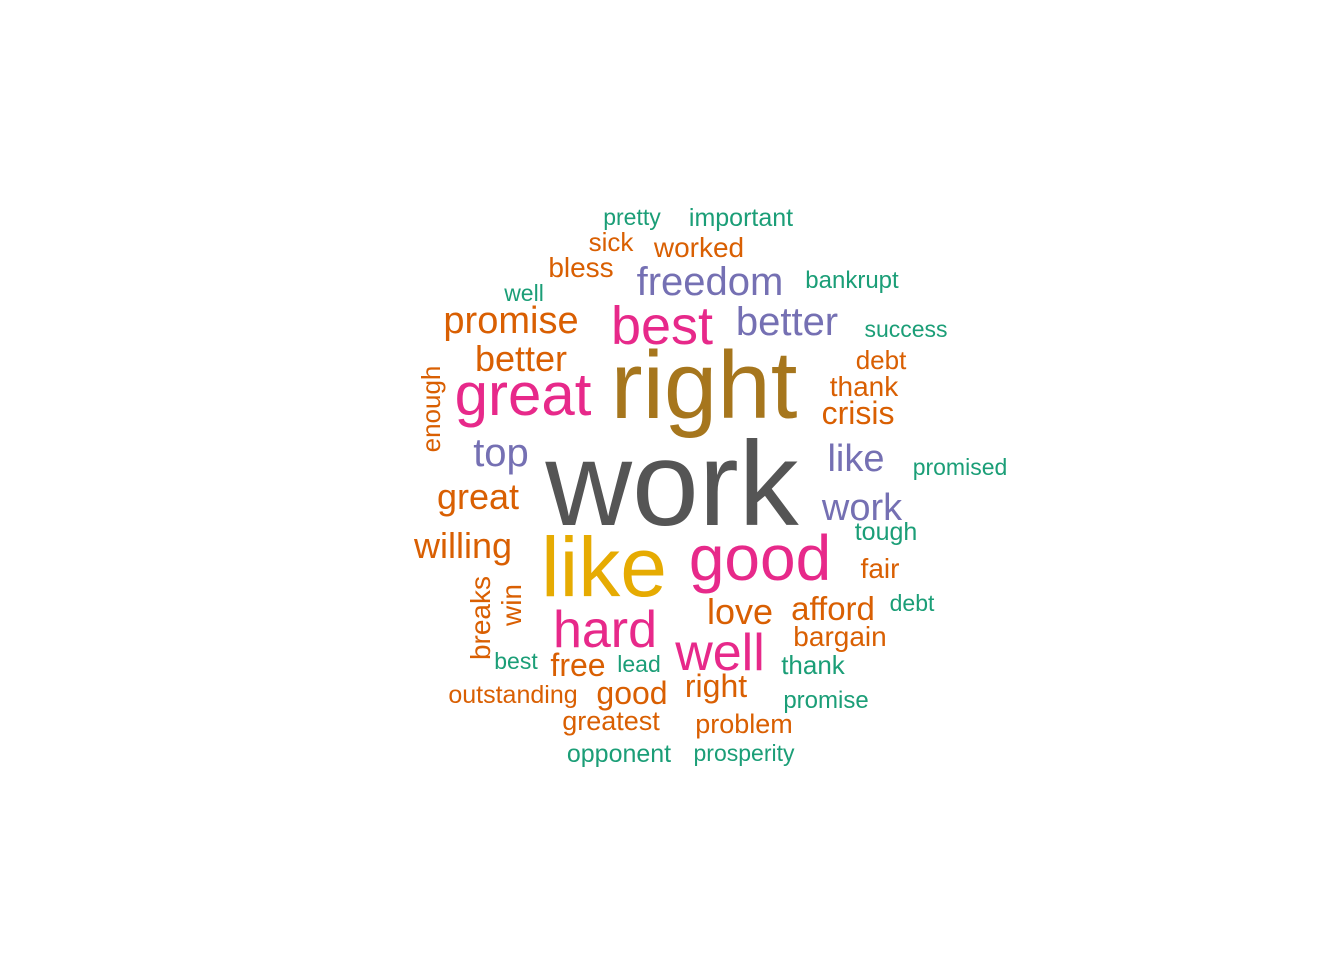 This screenshot has width=1344, height=960. I want to click on word-pretty: pretty, so click(632, 217).